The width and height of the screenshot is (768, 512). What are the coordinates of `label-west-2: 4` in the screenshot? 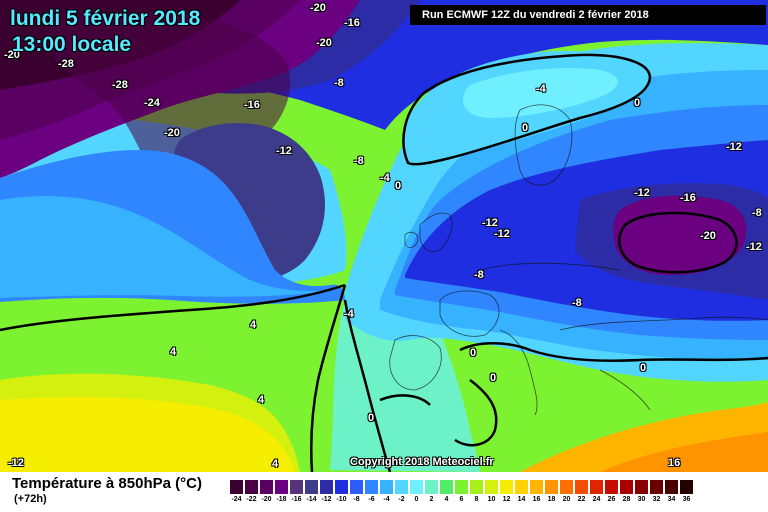 It's located at (253, 325).